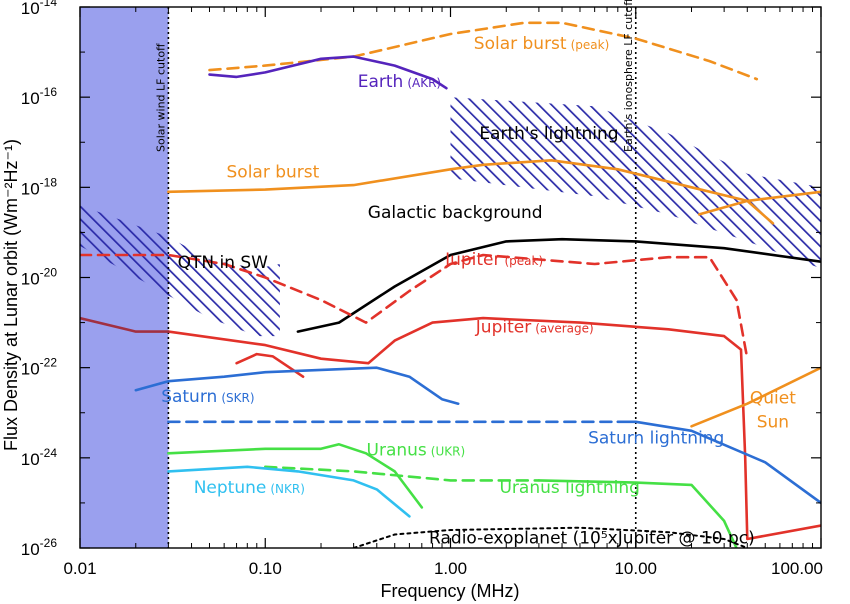 The width and height of the screenshot is (850, 604). I want to click on label-qtn-in-sw: QTN in SW, so click(223, 263).